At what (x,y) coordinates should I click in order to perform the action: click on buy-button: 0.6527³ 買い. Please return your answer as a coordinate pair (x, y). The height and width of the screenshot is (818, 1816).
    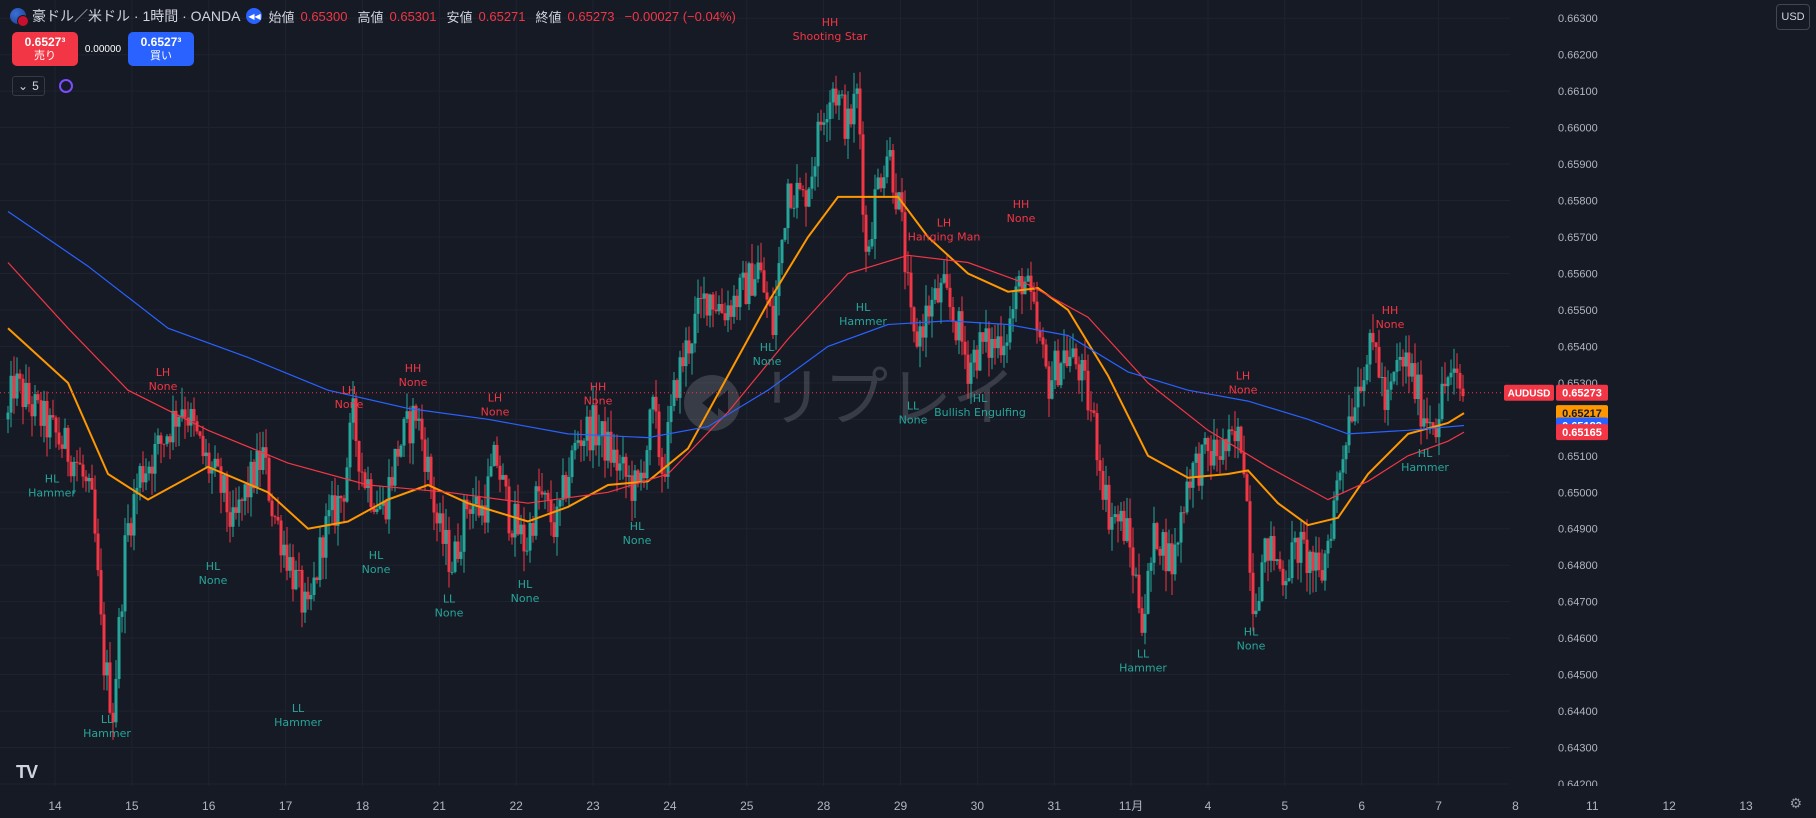
    Looking at the image, I should click on (161, 49).